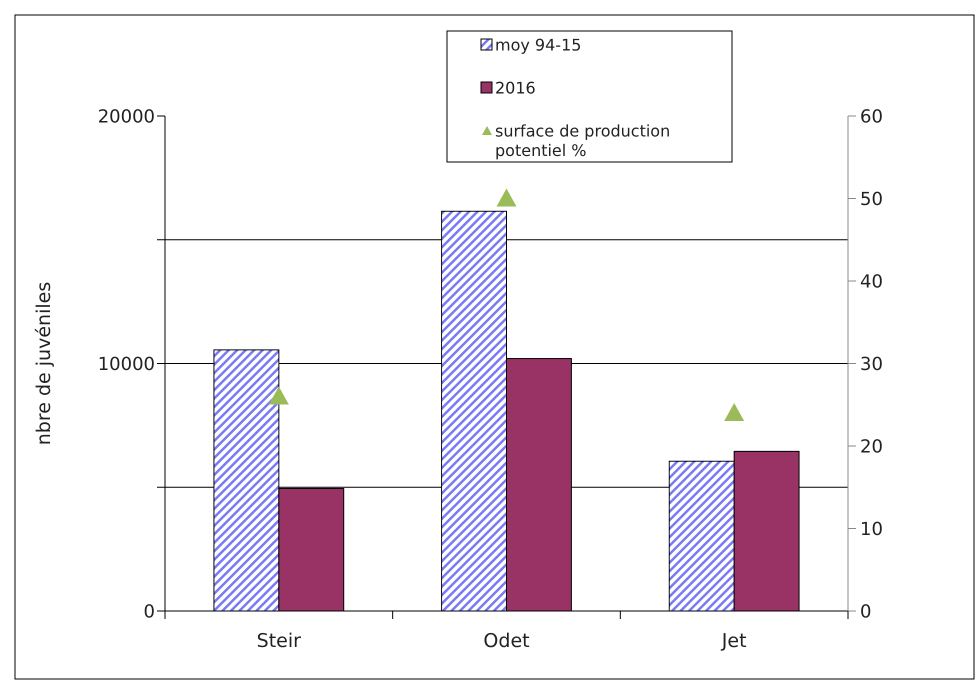 The image size is (975, 680). I want to click on legend-label: surface de production potentiel %, so click(582, 141).